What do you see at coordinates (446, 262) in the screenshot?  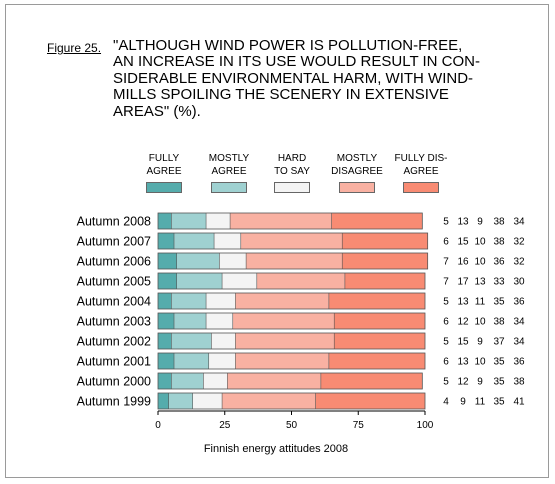 I see `value-label: 7` at bounding box center [446, 262].